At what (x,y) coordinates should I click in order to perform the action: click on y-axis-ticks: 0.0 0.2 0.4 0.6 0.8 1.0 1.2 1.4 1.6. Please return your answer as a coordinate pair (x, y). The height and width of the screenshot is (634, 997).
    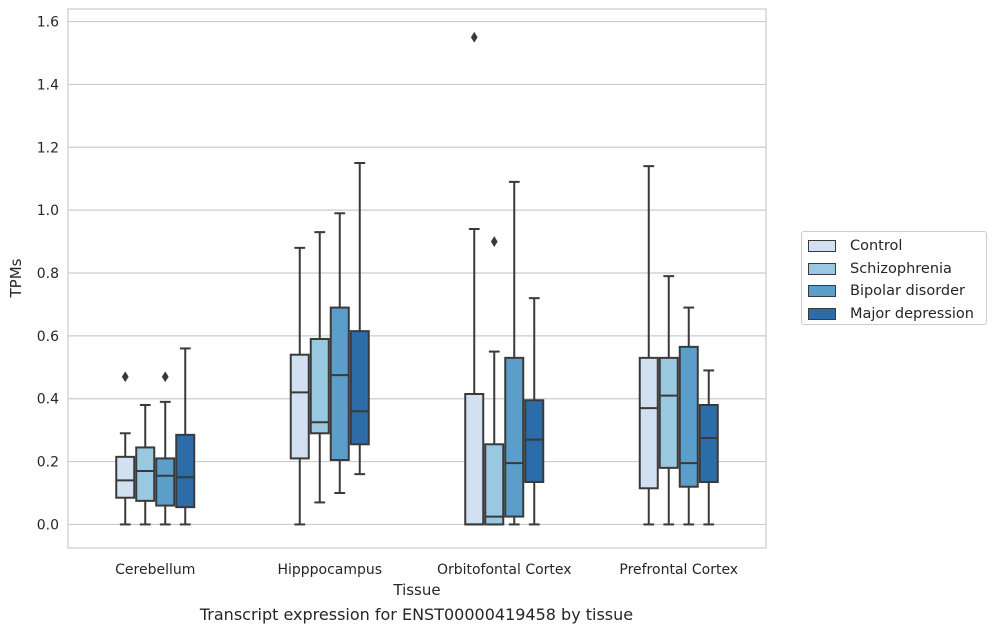
    Looking at the image, I should click on (48, 274).